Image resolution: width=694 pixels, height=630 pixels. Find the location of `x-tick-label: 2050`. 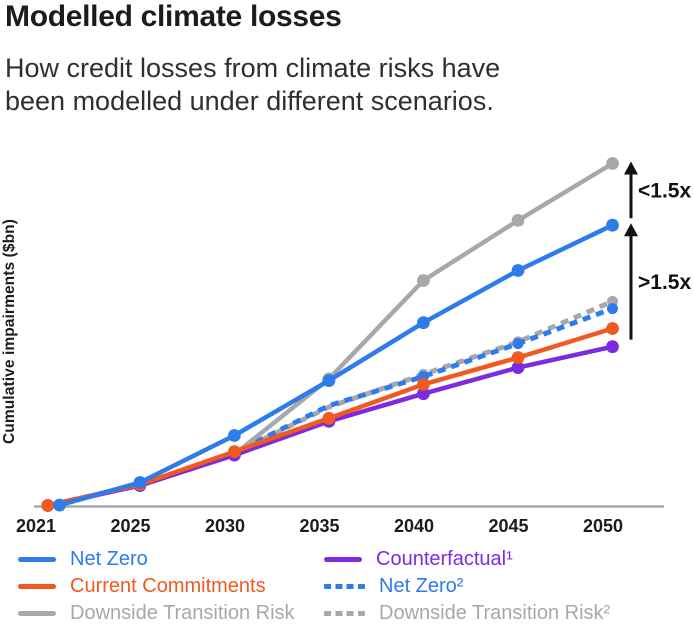

x-tick-label: 2050 is located at coordinates (603, 526).